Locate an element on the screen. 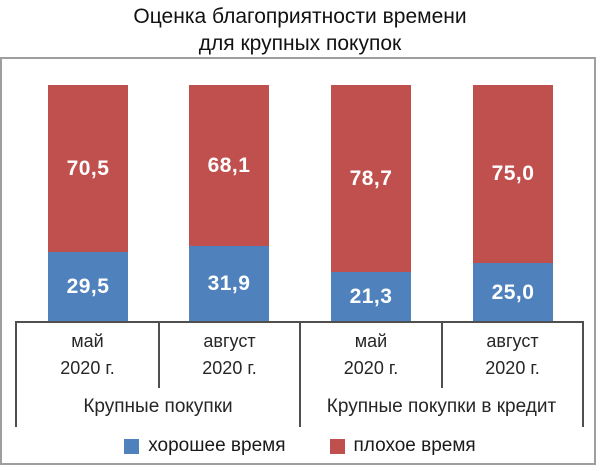 The width and height of the screenshot is (600, 471). value-label: 31,9 is located at coordinates (229, 283).